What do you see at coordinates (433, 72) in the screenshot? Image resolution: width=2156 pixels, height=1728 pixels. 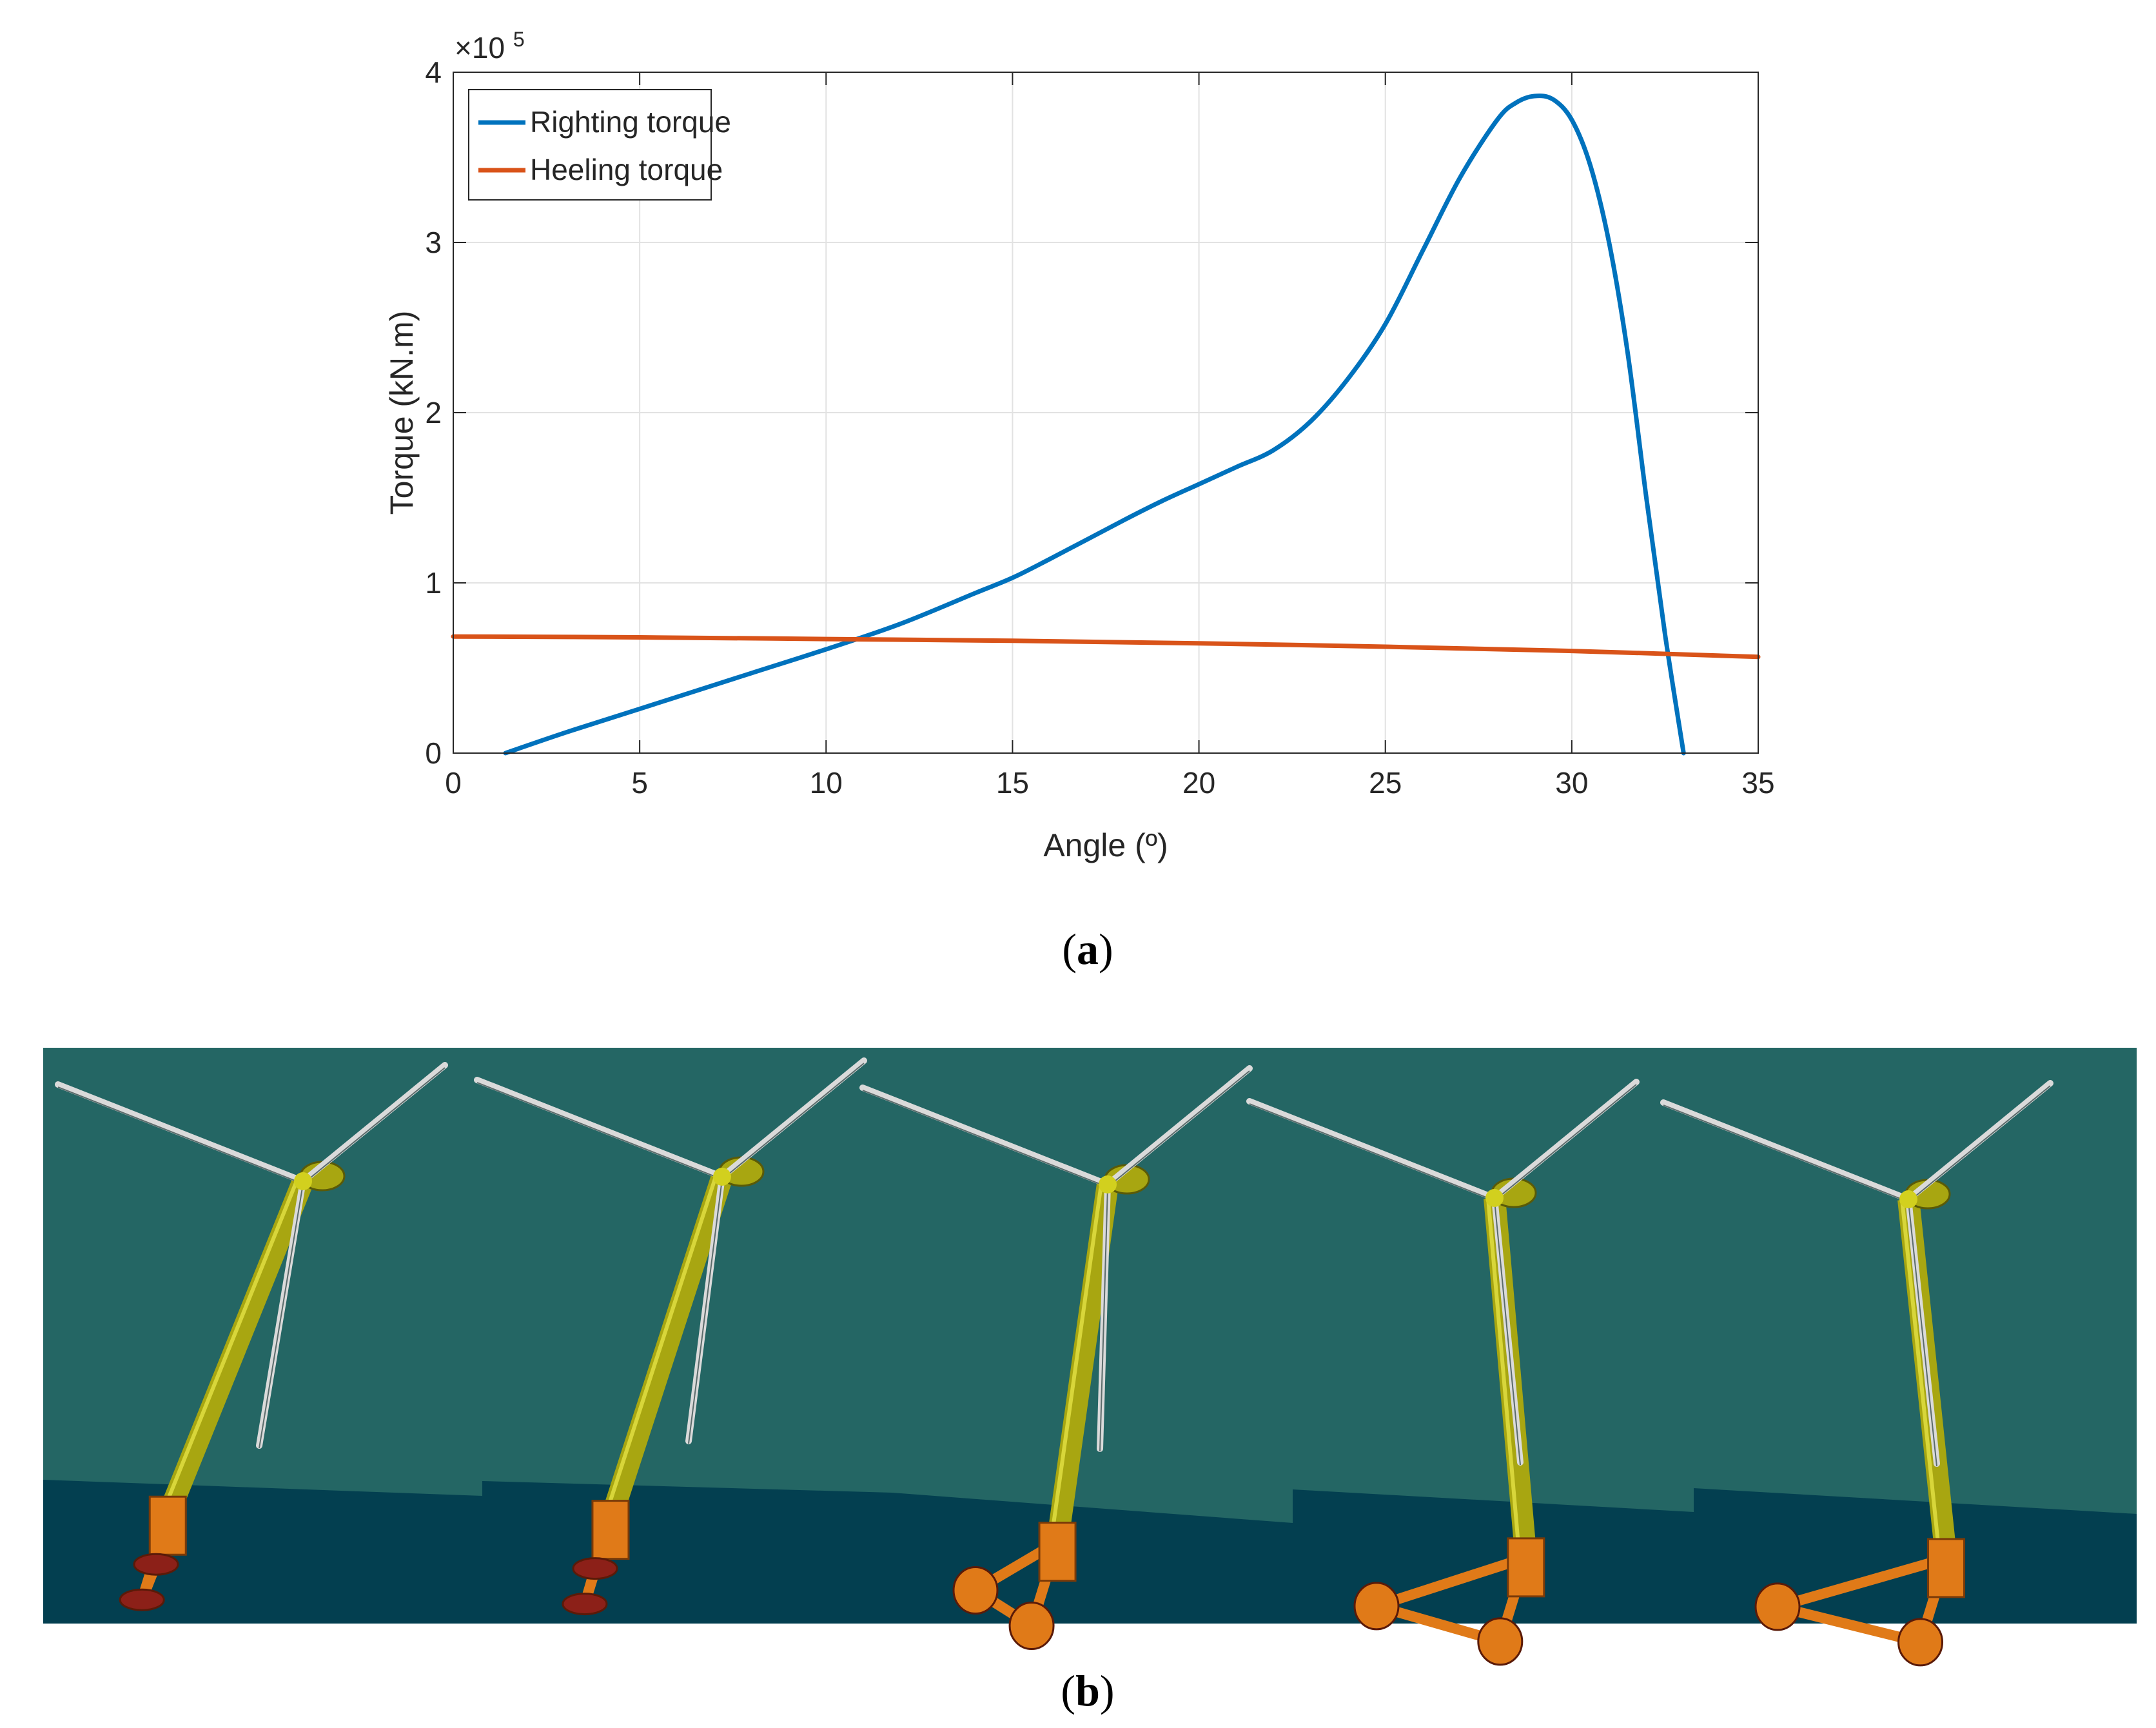 I see `y-tick-label: 4` at bounding box center [433, 72].